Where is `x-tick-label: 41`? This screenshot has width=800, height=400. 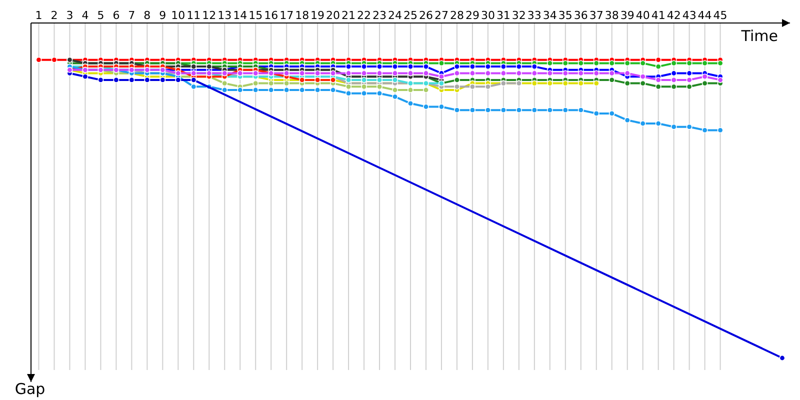 x-tick-label: 41 is located at coordinates (658, 15).